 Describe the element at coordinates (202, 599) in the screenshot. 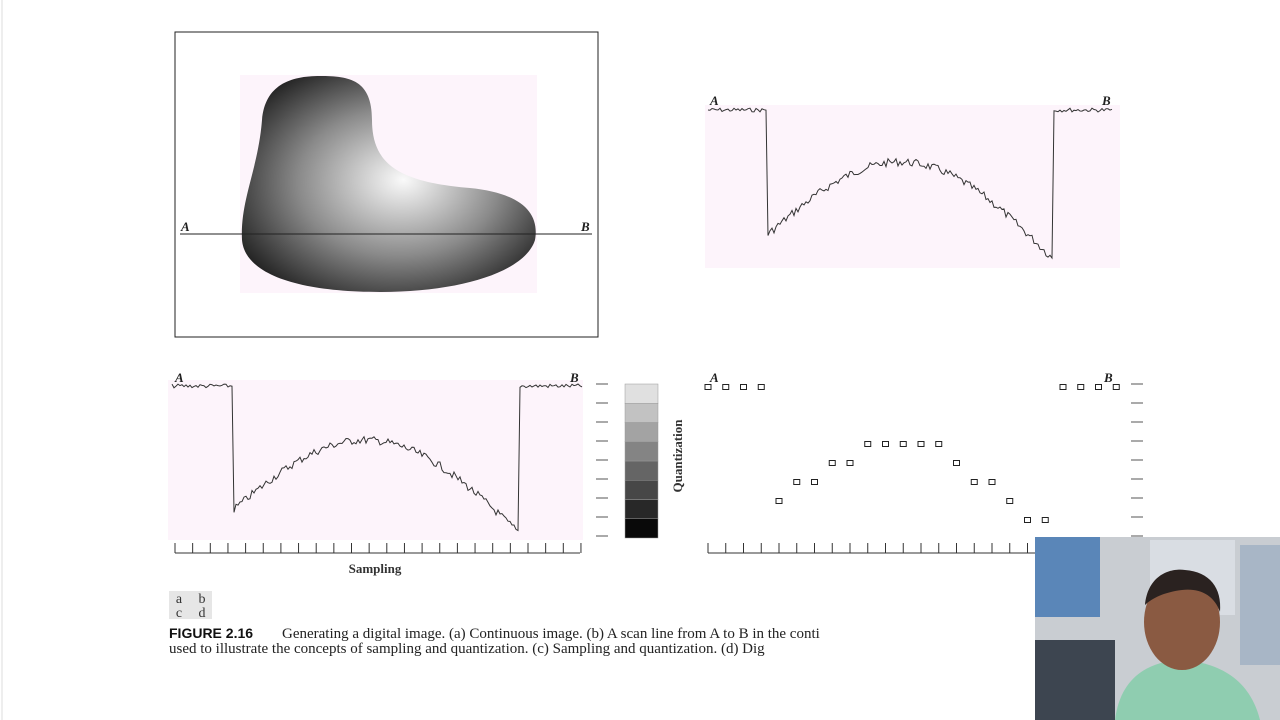

I see `panel-letter: b` at that location.